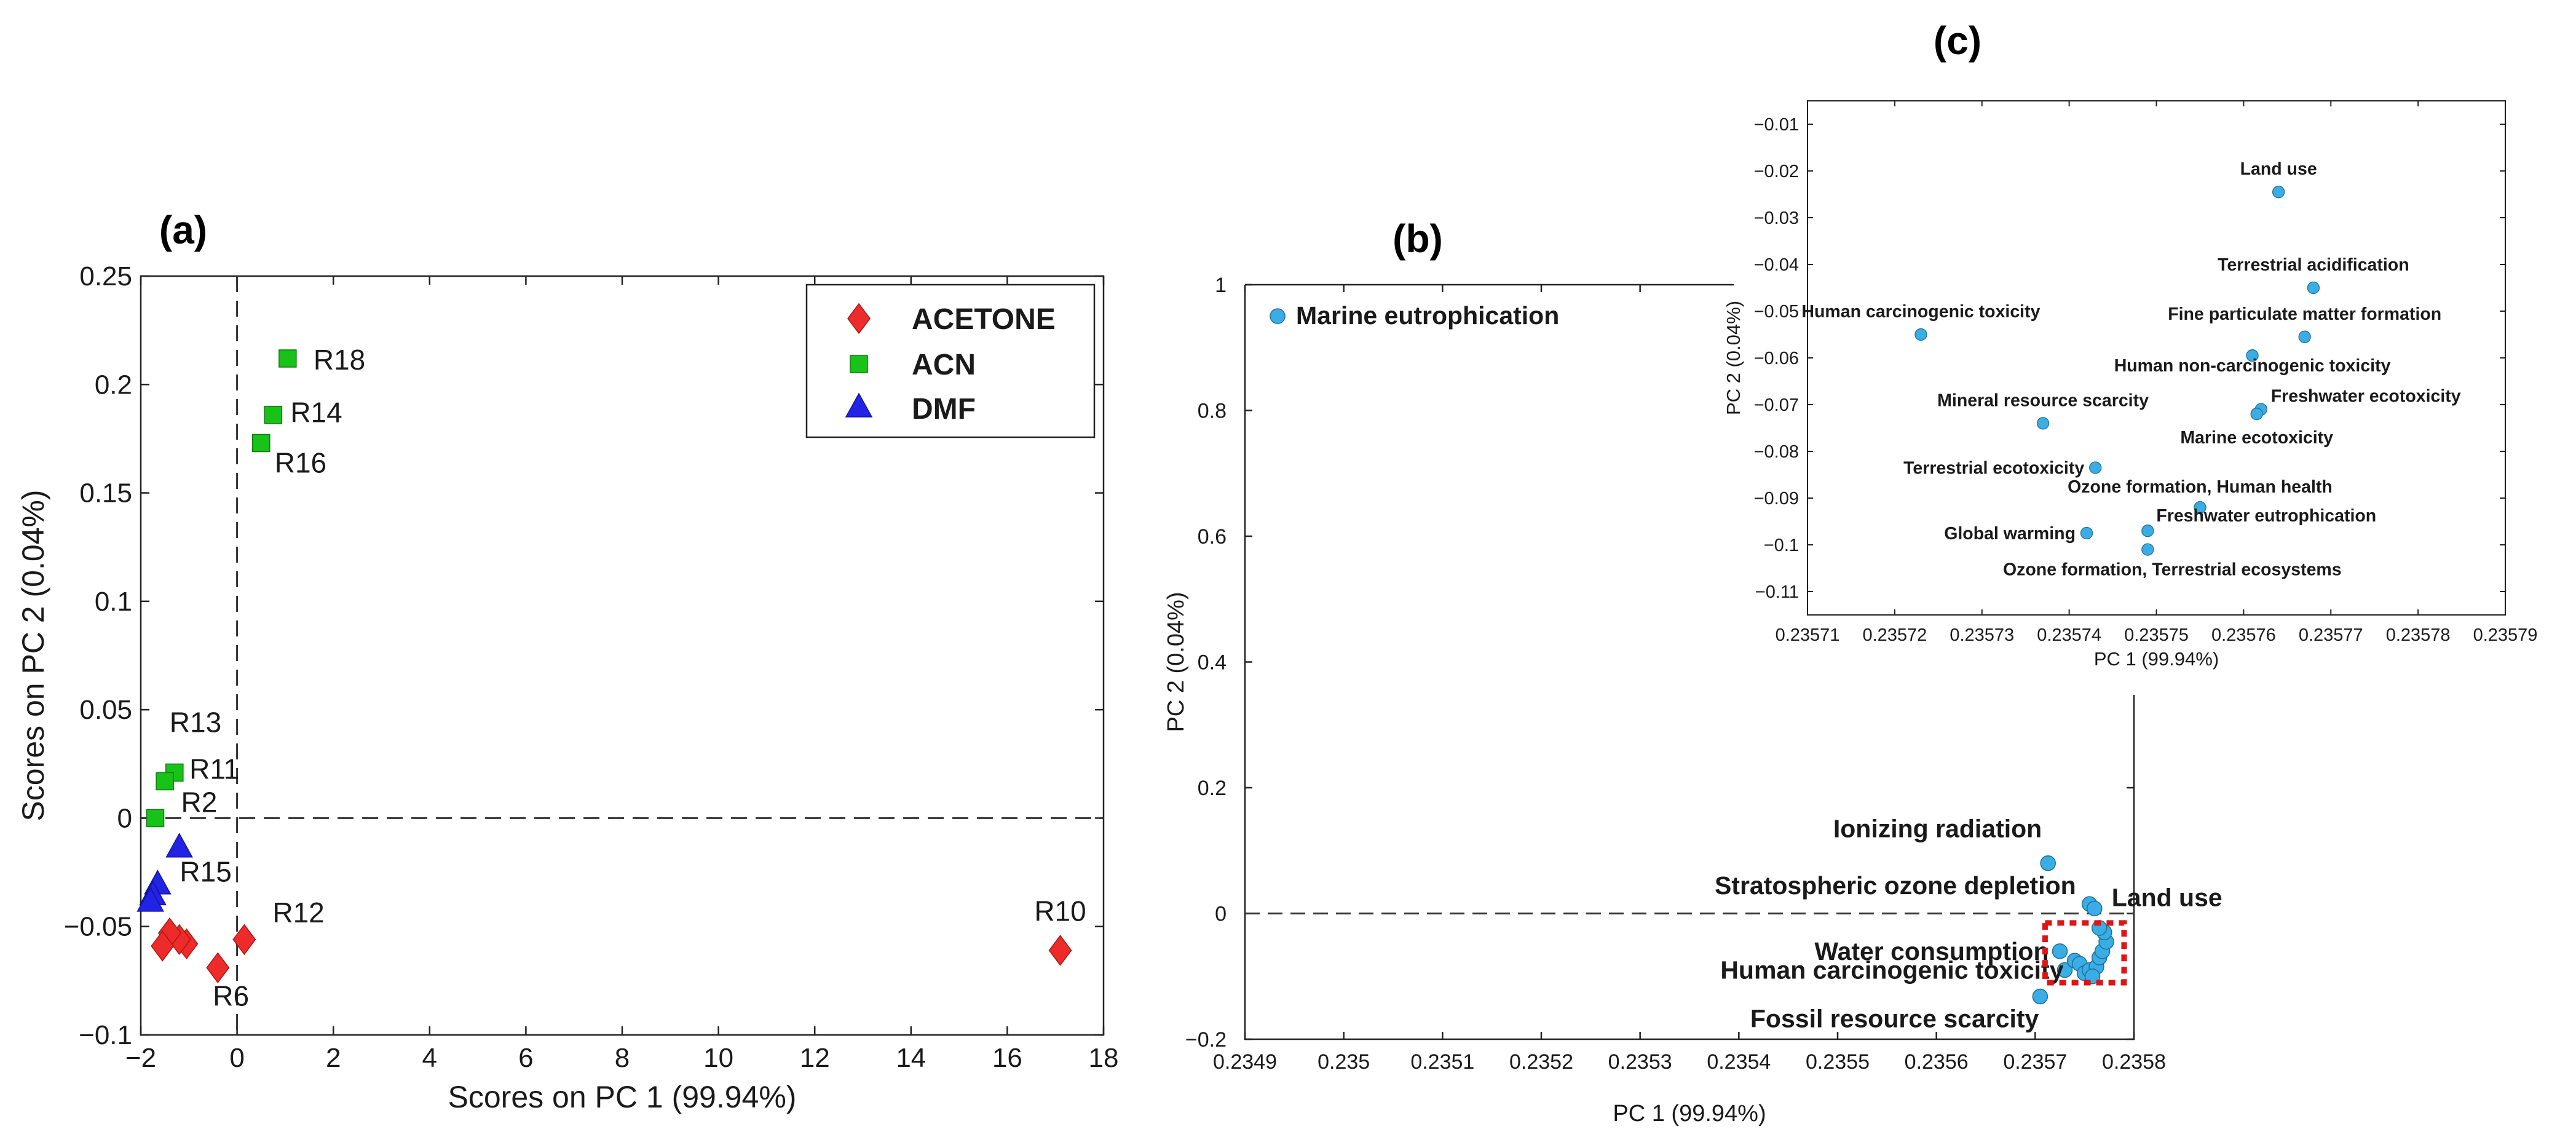 This screenshot has height=1145, width=2576. What do you see at coordinates (340, 360) in the screenshot?
I see `point-label: R18` at bounding box center [340, 360].